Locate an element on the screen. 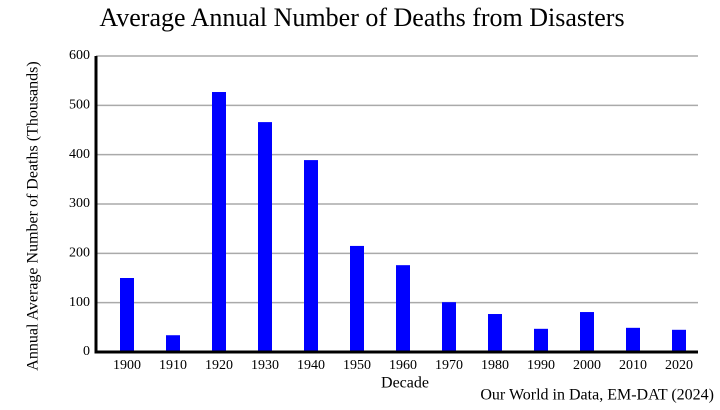 Image resolution: width=720 pixels, height=410 pixels. x-tick-label: 1980 is located at coordinates (495, 365).